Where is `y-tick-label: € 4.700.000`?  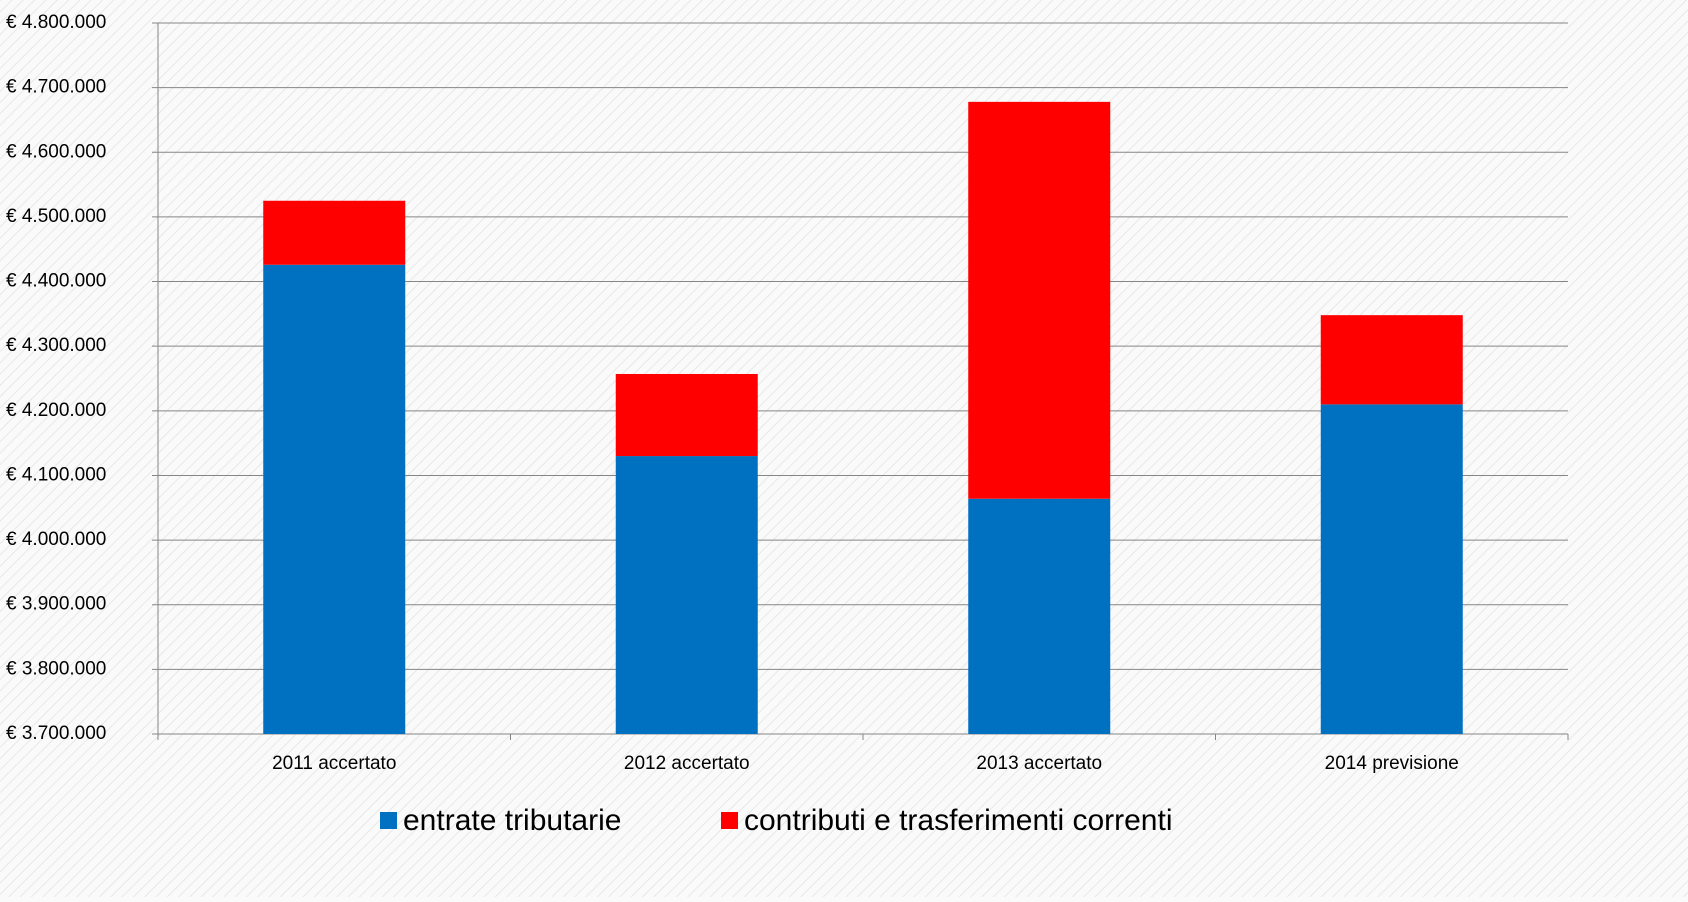
y-tick-label: € 4.700.000 is located at coordinates (56, 87).